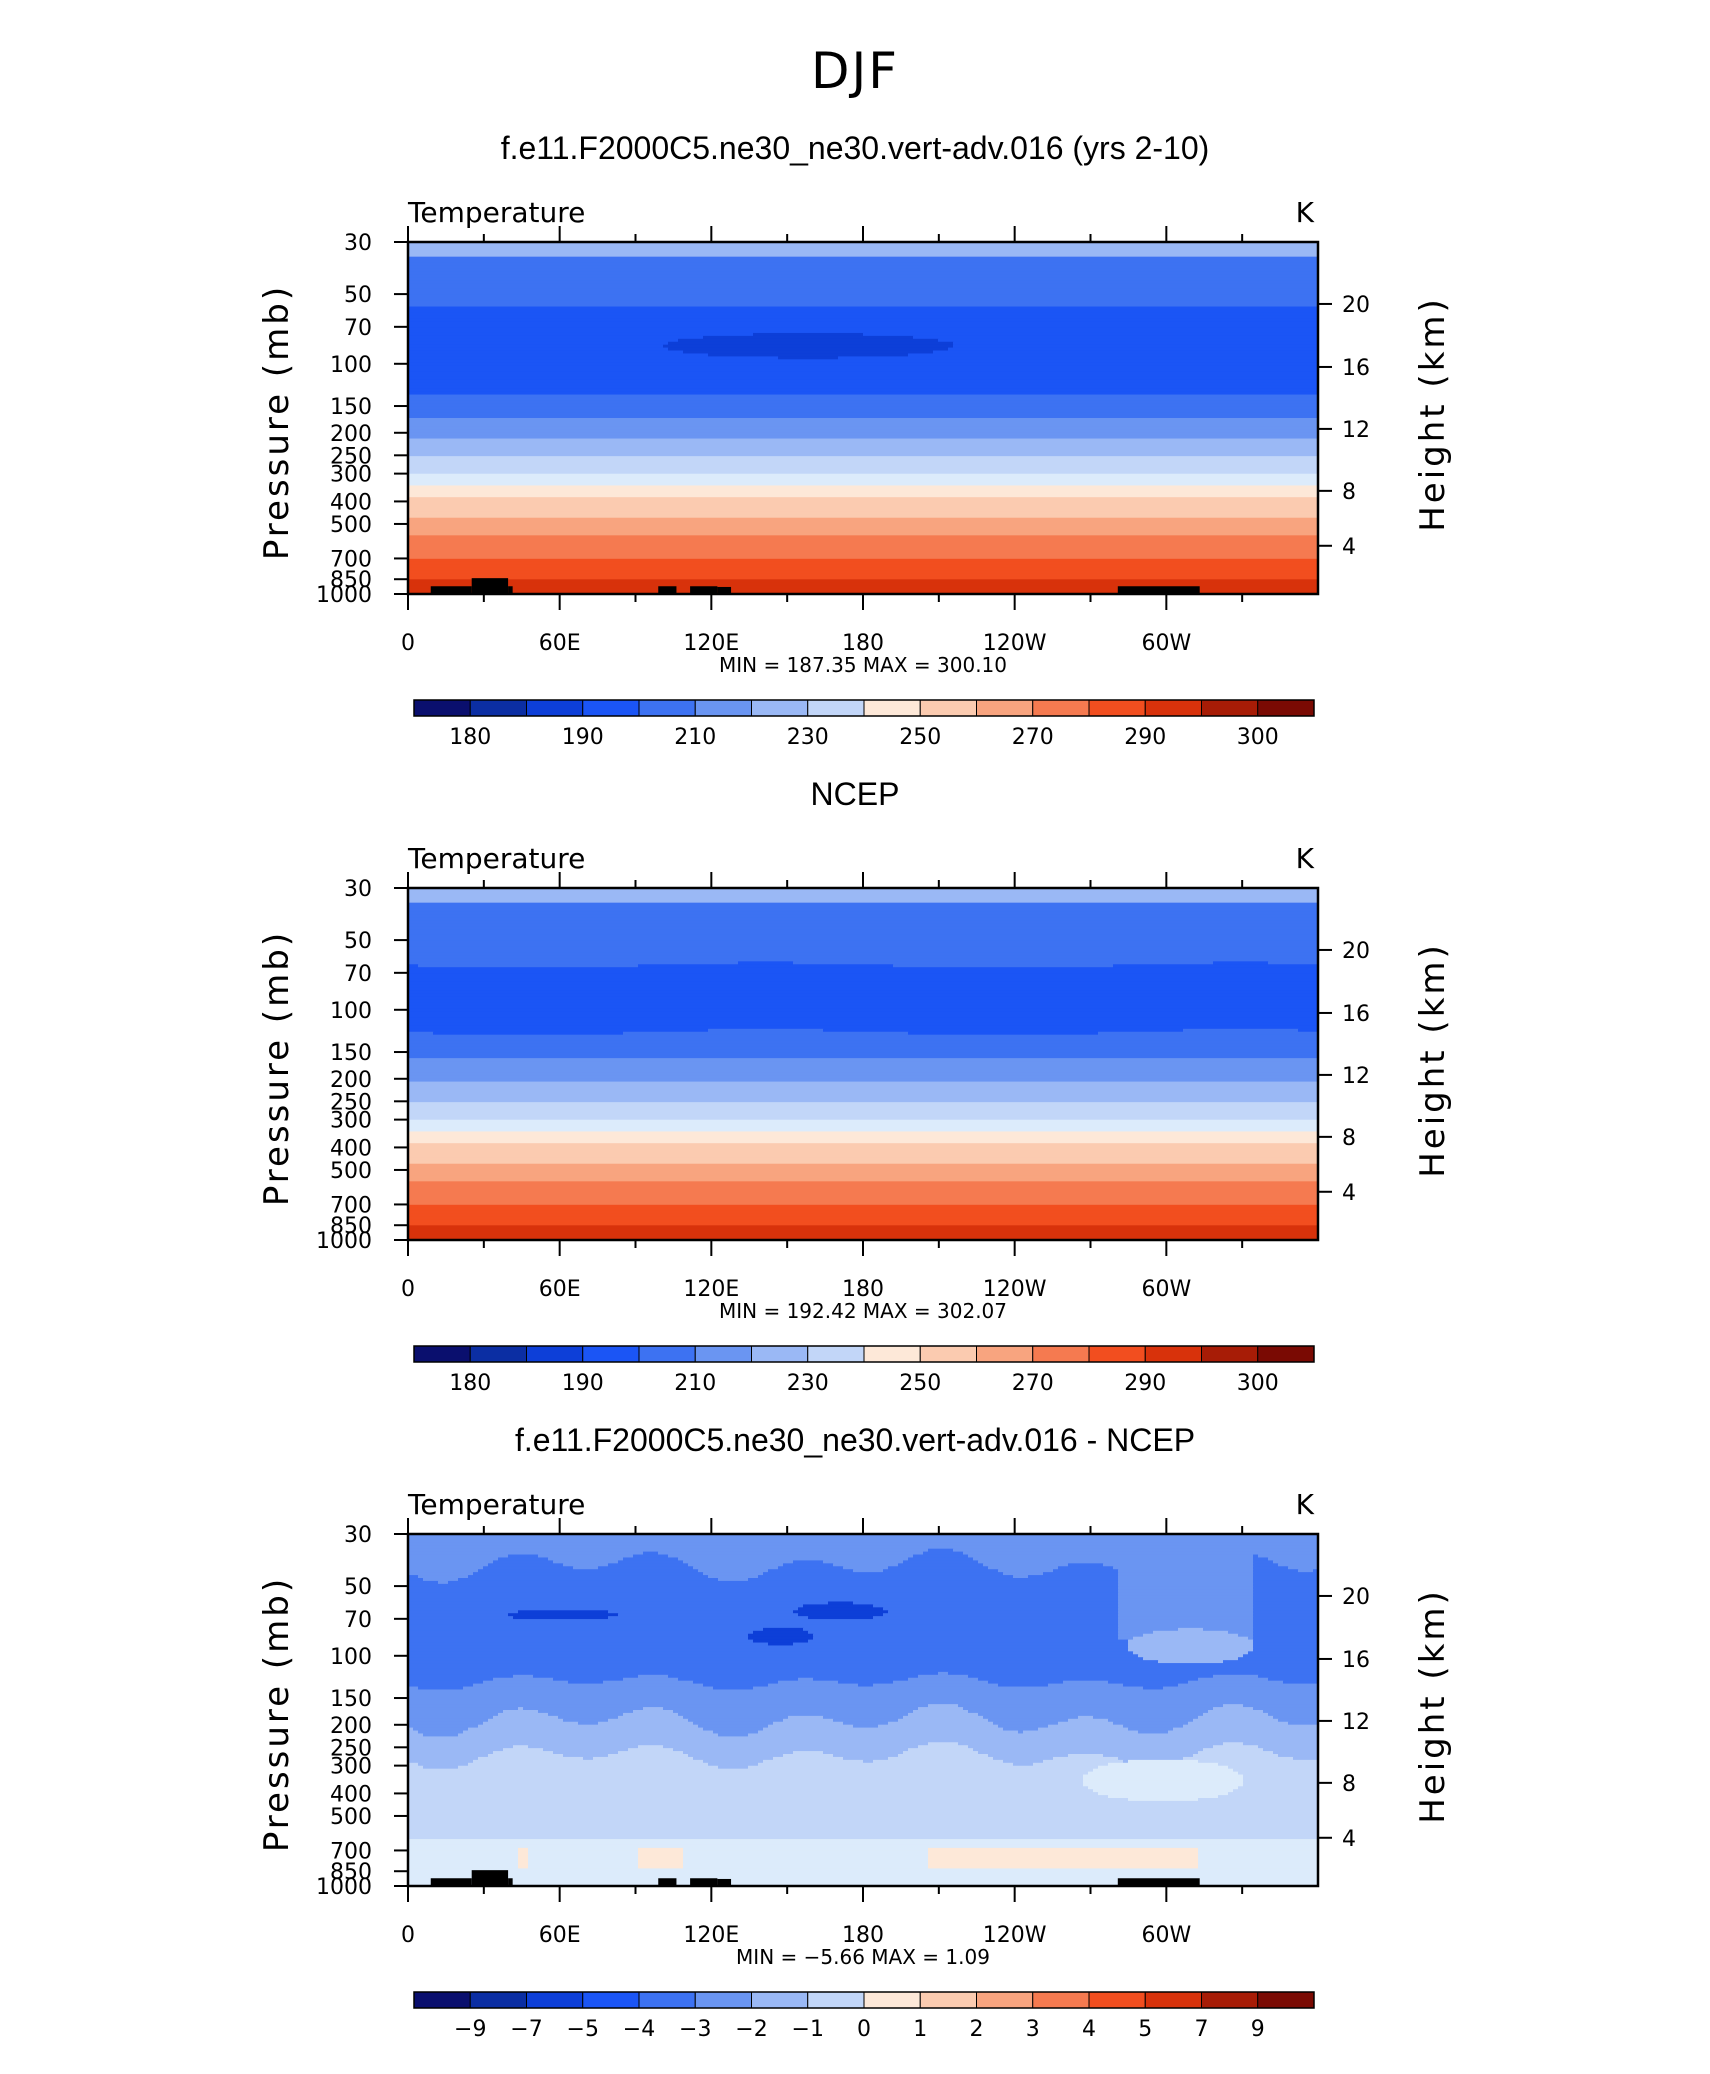 The width and height of the screenshot is (1710, 2074). I want to click on x-tick-label: 120W, so click(1015, 1289).